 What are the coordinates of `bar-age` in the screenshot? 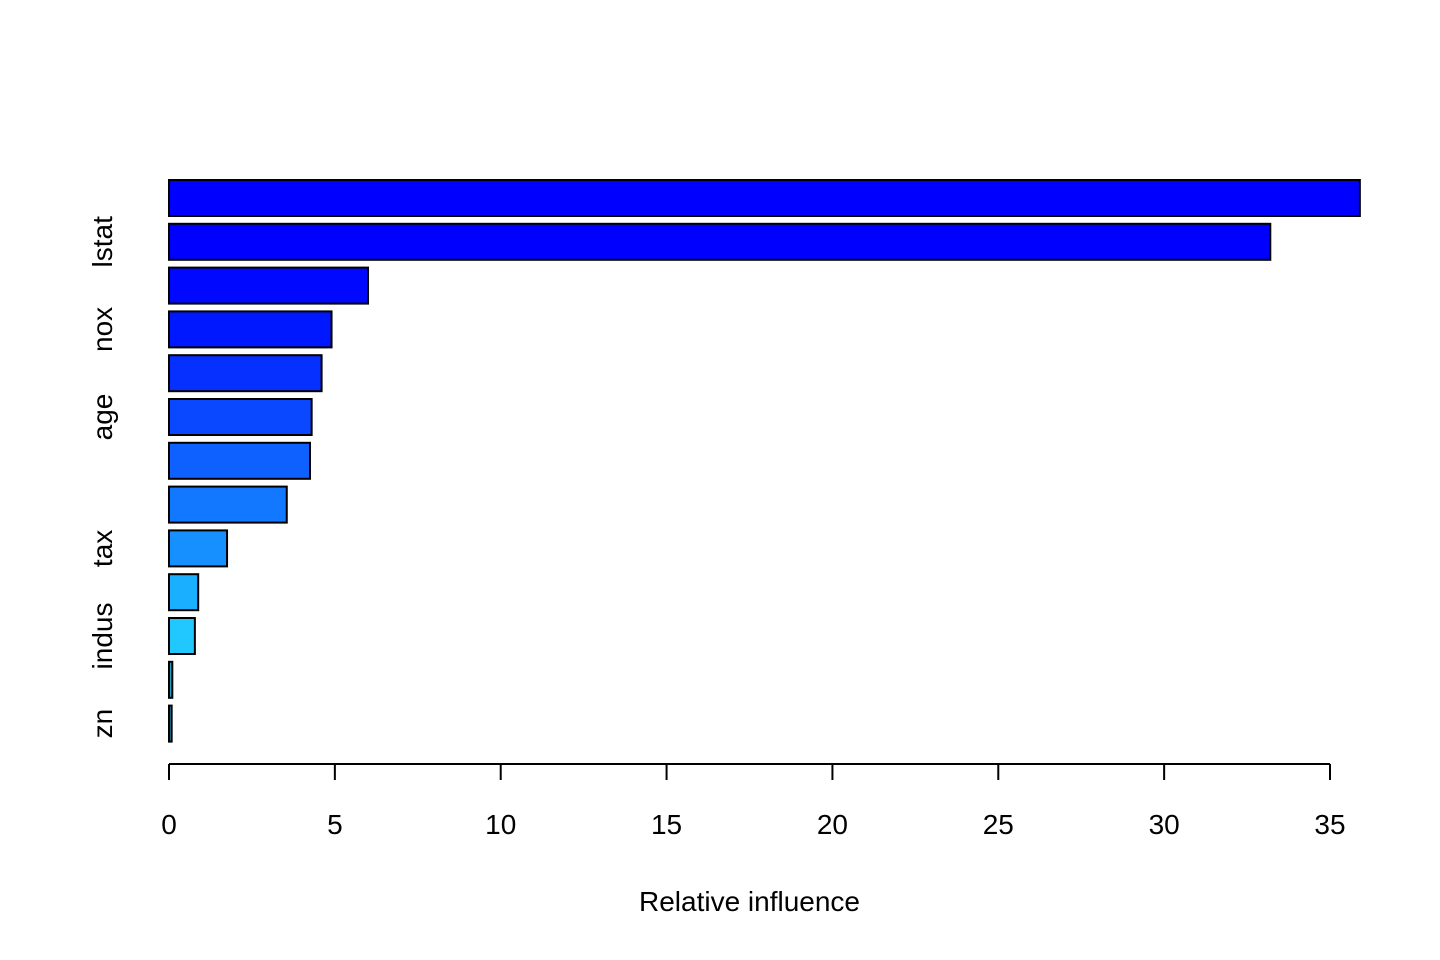 It's located at (240, 417).